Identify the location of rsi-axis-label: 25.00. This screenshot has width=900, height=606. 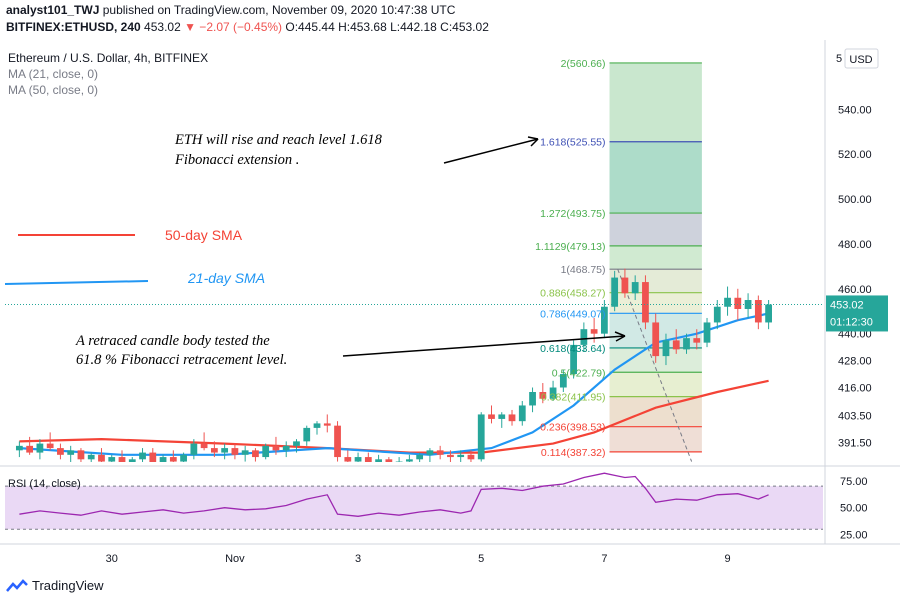
(854, 536).